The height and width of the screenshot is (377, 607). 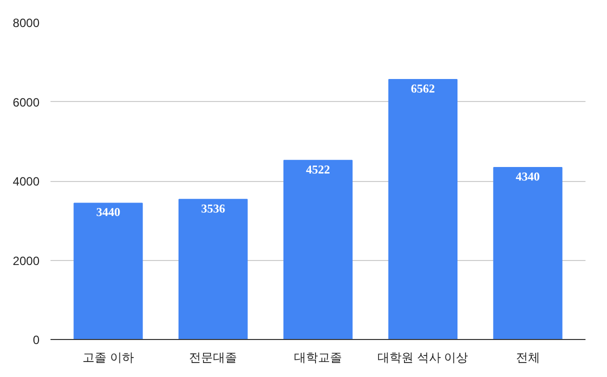 I want to click on x-tick-label: 대학원 석사 이상, so click(x=423, y=357).